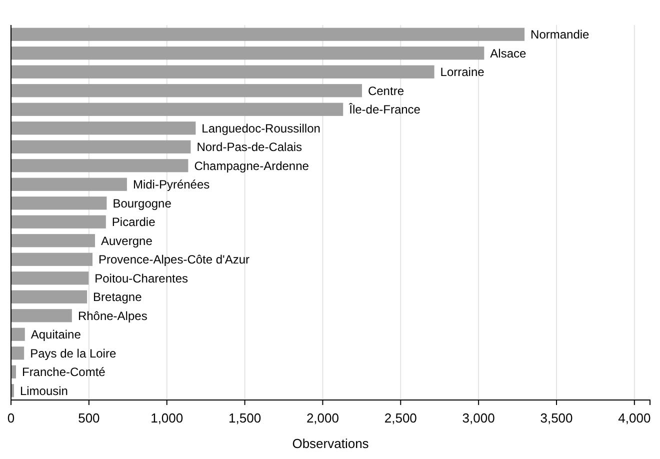 This screenshot has width=660, height=459. Describe the element at coordinates (56, 335) in the screenshot. I see `y-tick-label: Aquitaine` at that location.